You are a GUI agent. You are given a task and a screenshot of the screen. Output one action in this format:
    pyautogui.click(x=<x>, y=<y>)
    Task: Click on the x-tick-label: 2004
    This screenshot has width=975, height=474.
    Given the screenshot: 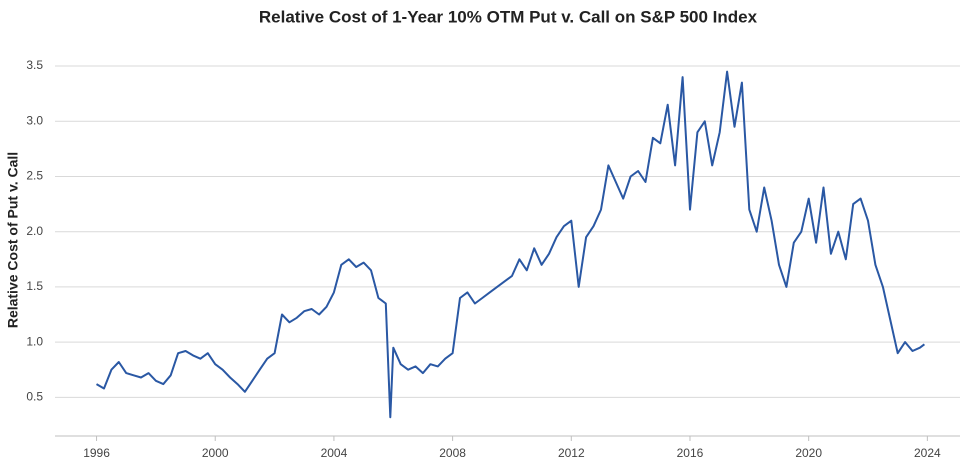 What is the action you would take?
    pyautogui.click(x=334, y=453)
    